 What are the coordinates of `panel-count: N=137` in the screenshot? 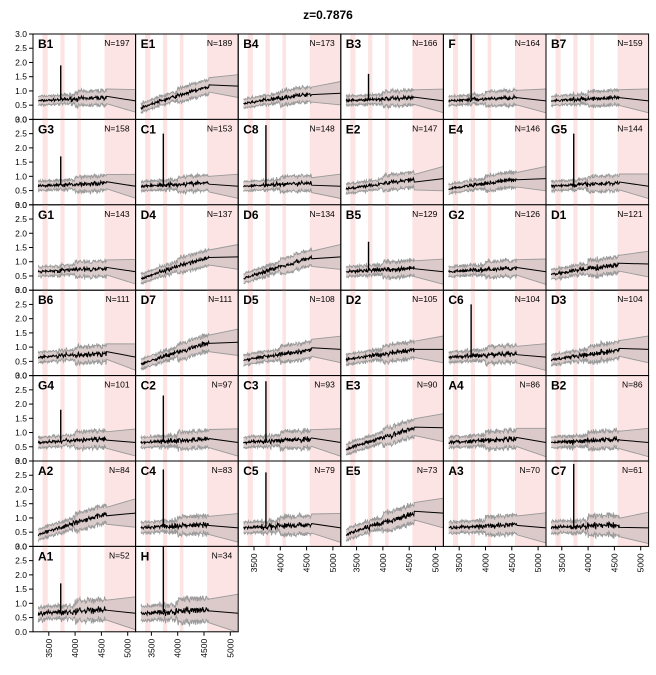 It's located at (220, 214).